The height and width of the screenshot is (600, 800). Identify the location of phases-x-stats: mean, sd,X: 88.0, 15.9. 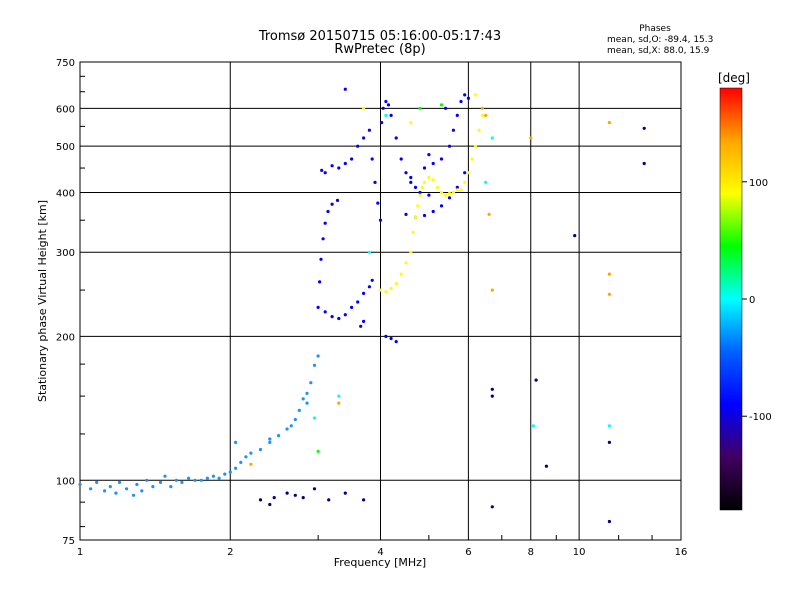
(658, 51).